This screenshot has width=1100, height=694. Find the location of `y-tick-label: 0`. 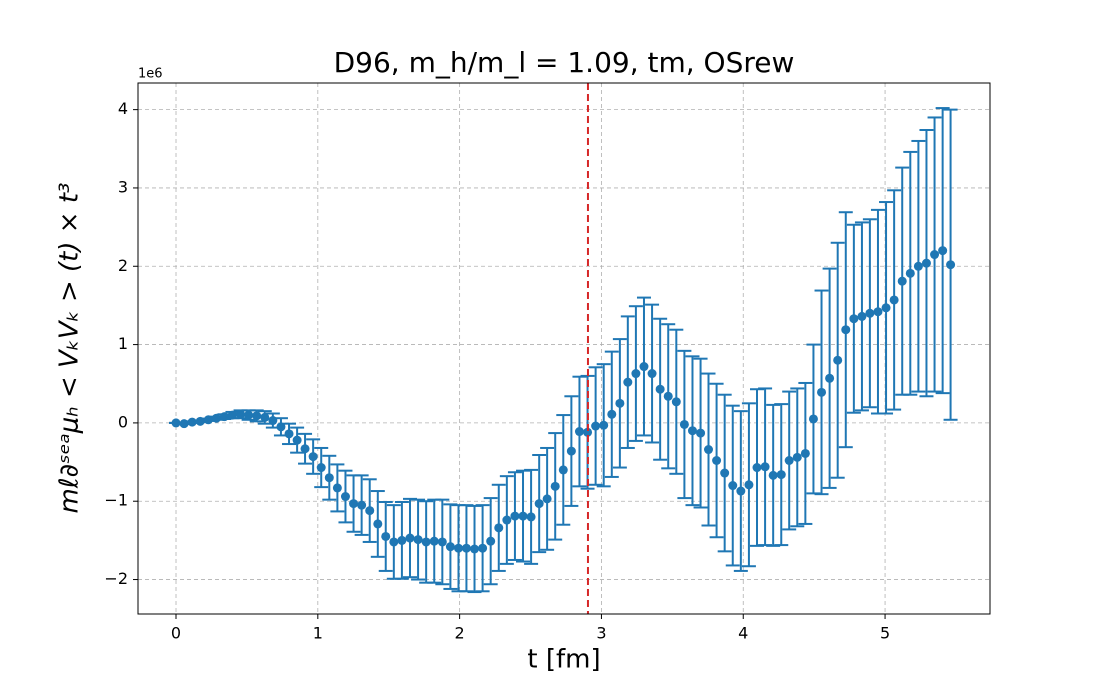

y-tick-label: 0 is located at coordinates (123, 421).